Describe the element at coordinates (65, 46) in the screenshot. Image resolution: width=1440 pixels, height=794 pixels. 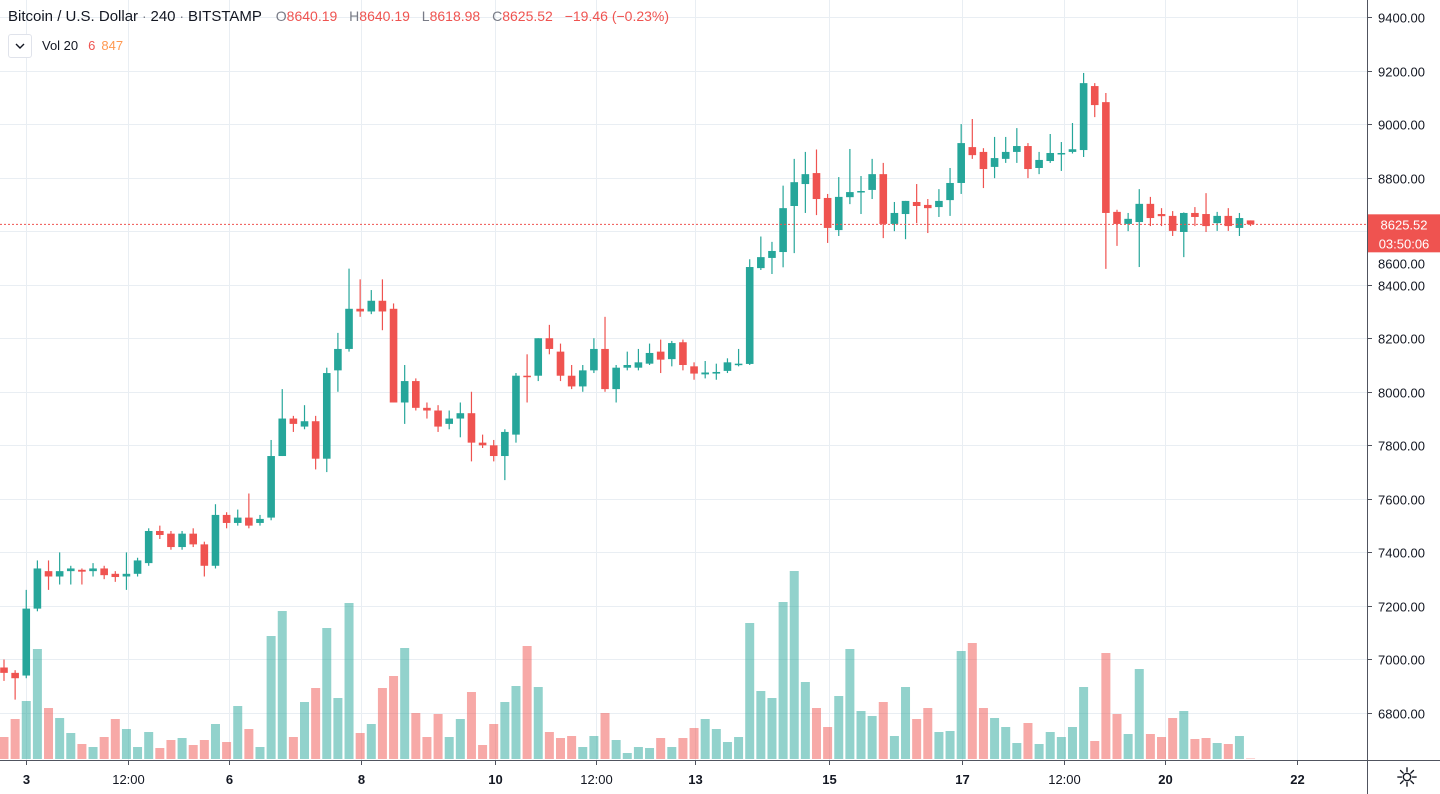
I see `volume-legend: Vol 20 6 847` at that location.